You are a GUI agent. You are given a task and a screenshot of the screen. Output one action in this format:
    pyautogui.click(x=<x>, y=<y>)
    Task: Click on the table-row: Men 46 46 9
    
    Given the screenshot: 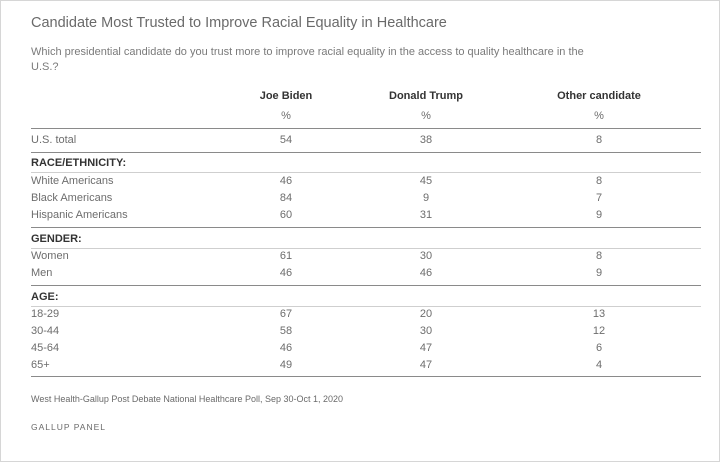 What is the action you would take?
    pyautogui.click(x=366, y=273)
    